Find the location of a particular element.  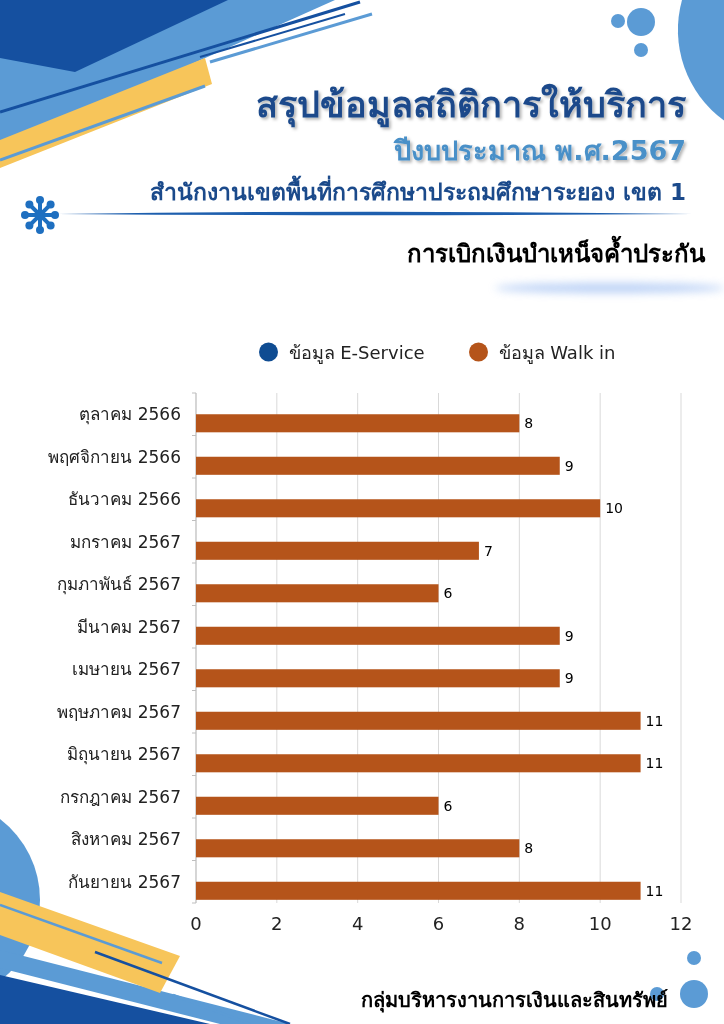

chart-subtitle: ปีงบประมาณ พ.ศ.2567 is located at coordinates (539, 150).